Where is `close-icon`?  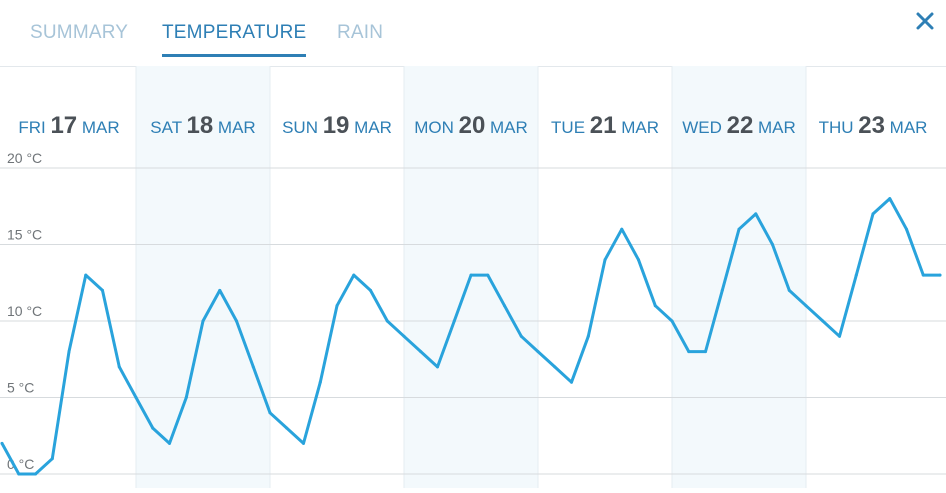 close-icon is located at coordinates (925, 21).